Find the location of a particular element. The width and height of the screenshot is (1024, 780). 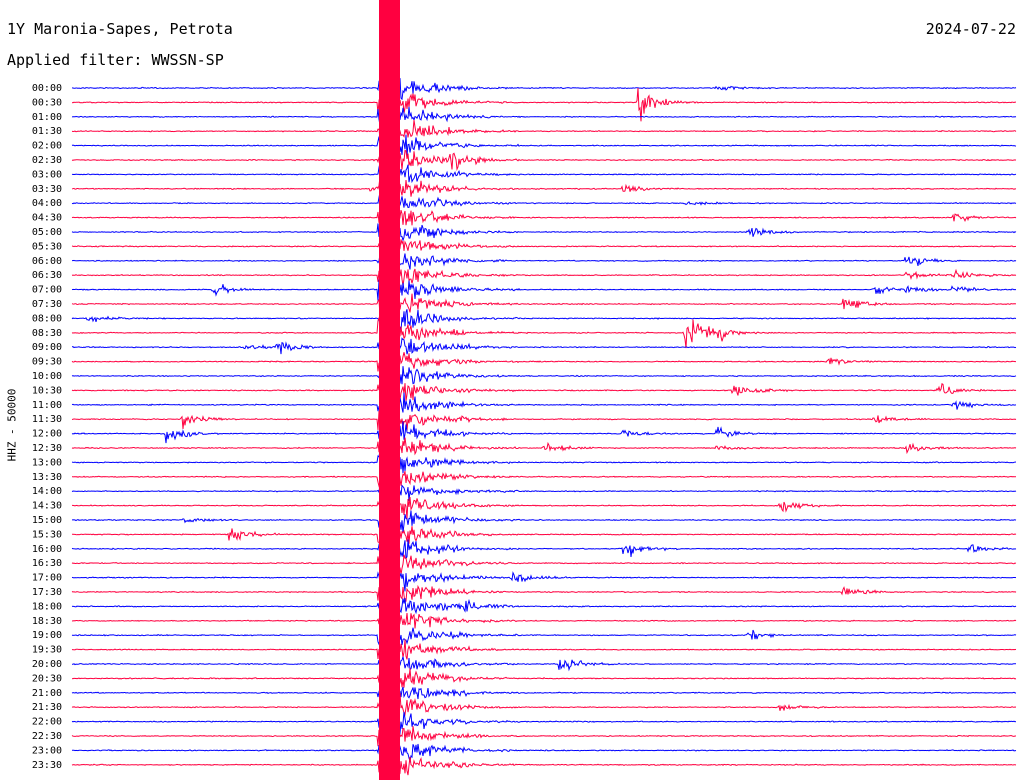

row-time-label: 21:00 is located at coordinates (47, 693).